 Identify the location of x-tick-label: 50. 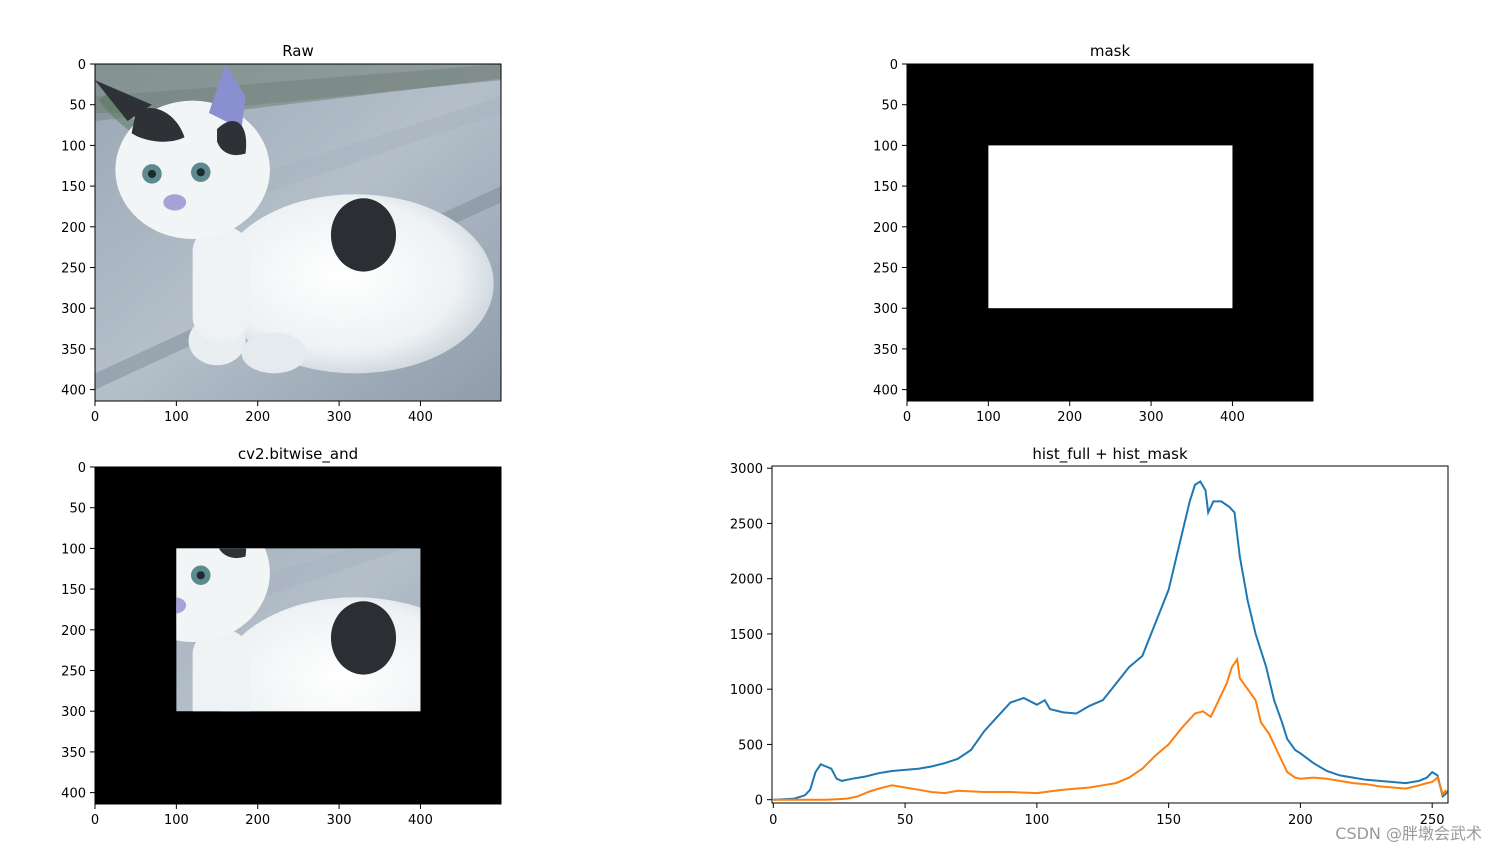
(905, 820).